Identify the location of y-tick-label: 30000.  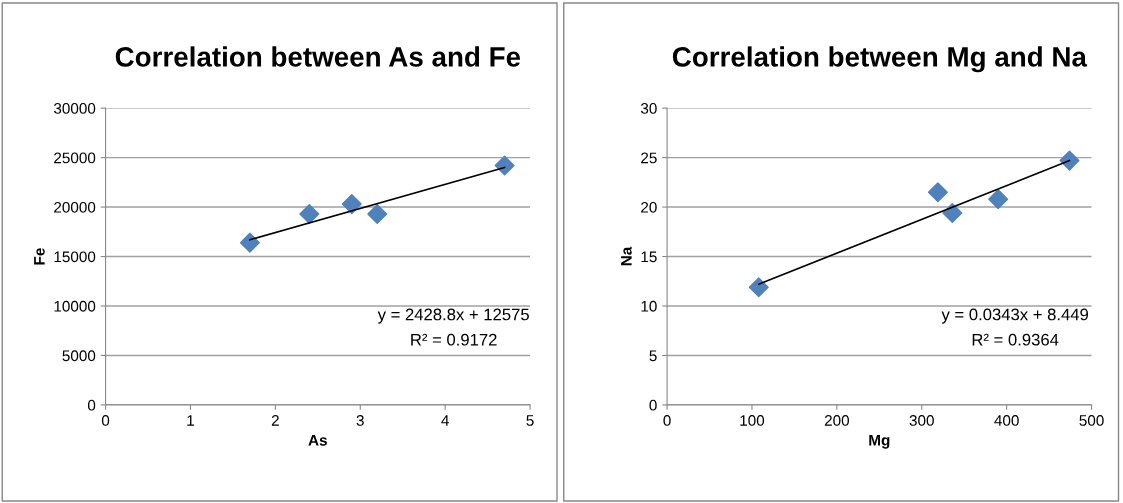
(74, 108).